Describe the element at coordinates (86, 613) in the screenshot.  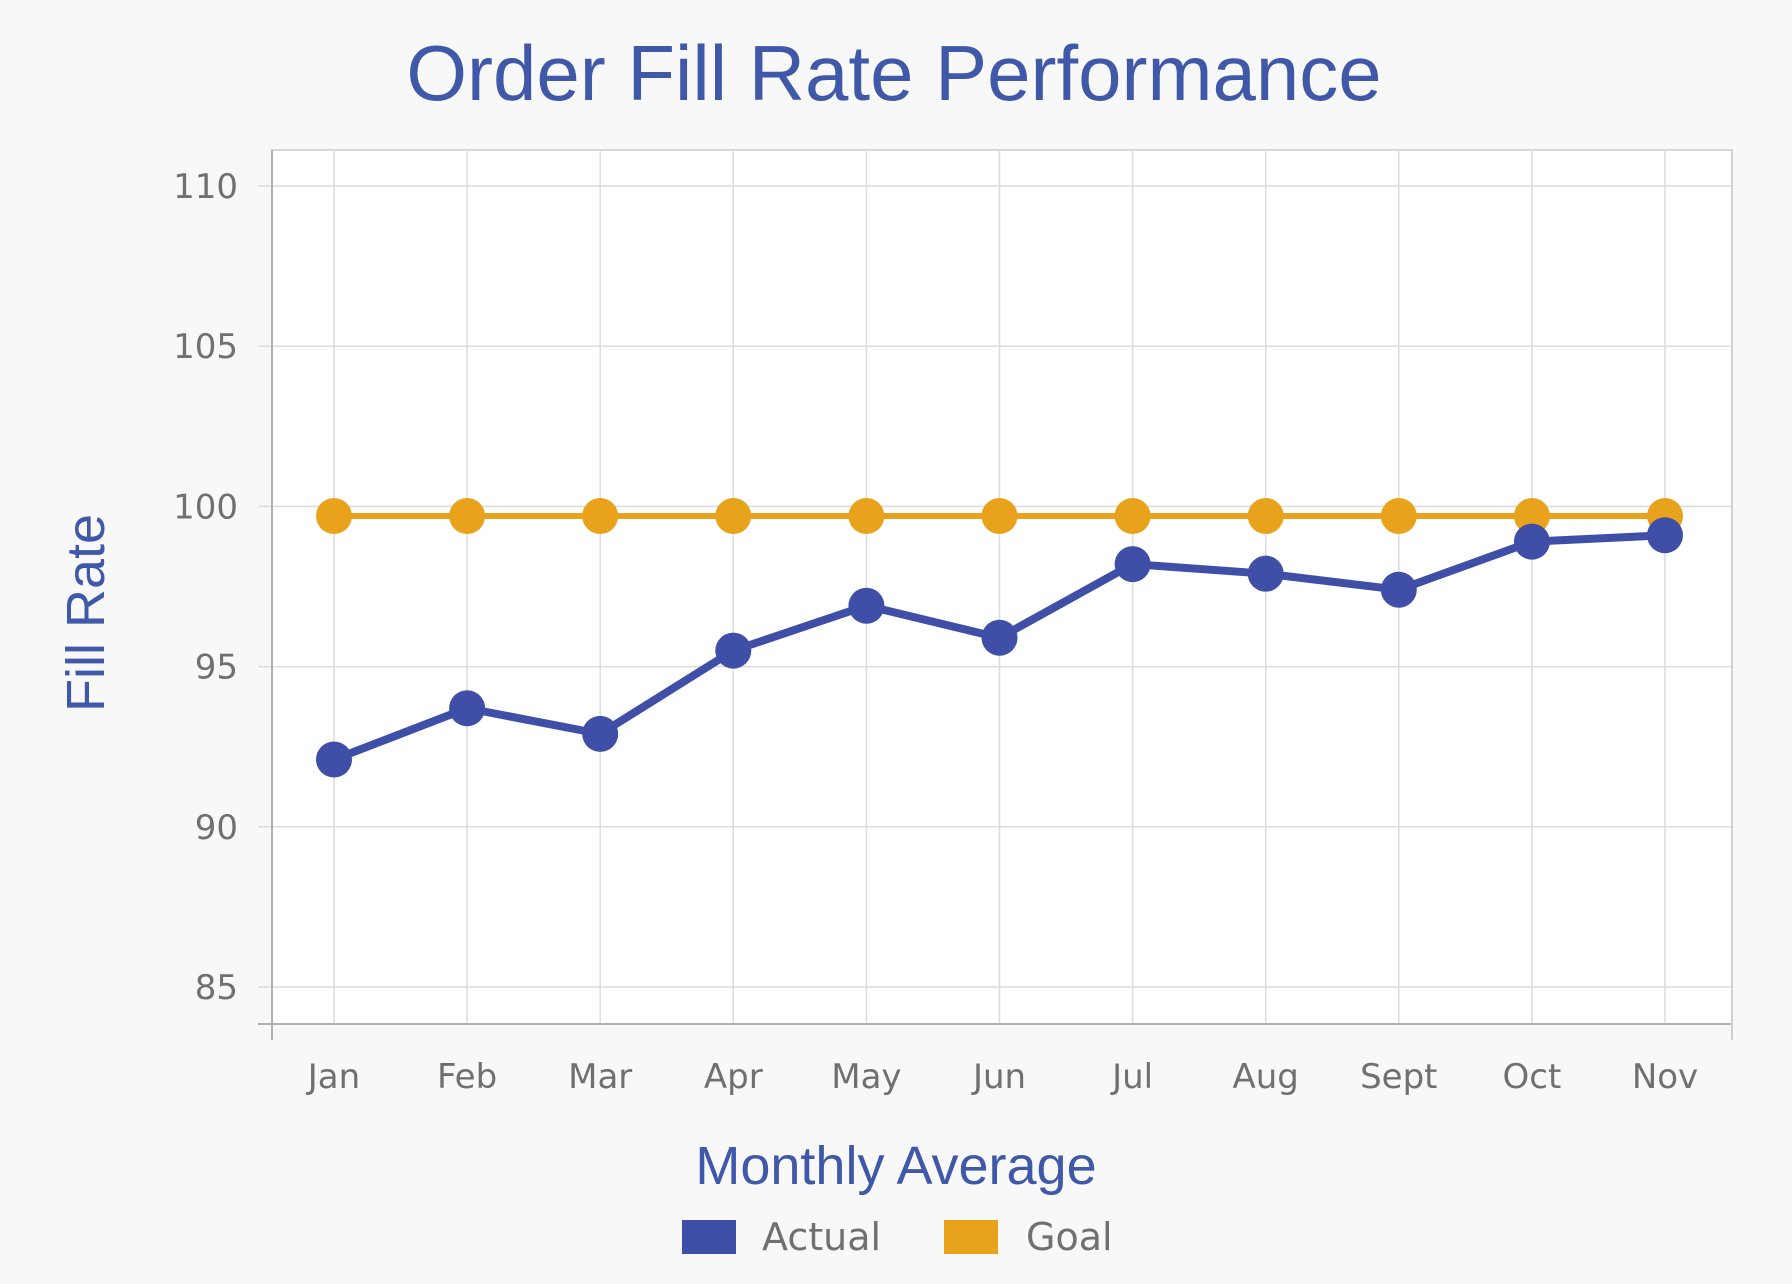
I see `y-axis-label: Fill Rate` at that location.